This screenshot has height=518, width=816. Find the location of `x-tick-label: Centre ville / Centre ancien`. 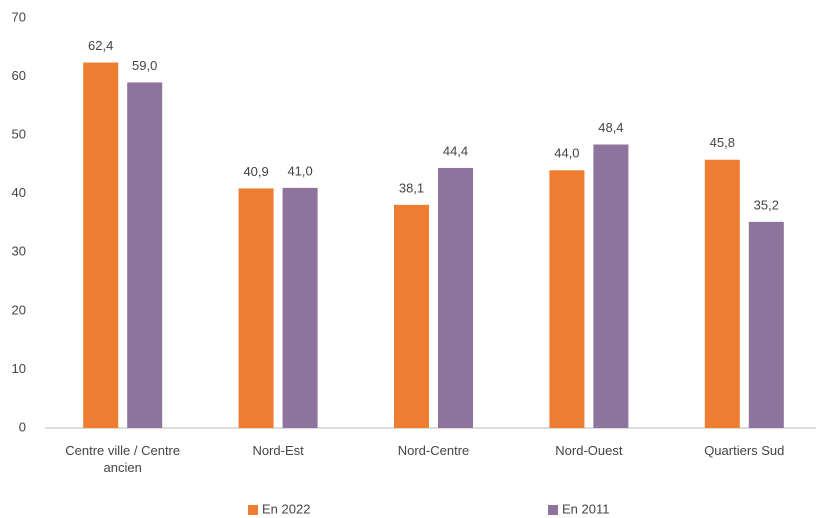

x-tick-label: Centre ville / Centre ancien is located at coordinates (123, 459).